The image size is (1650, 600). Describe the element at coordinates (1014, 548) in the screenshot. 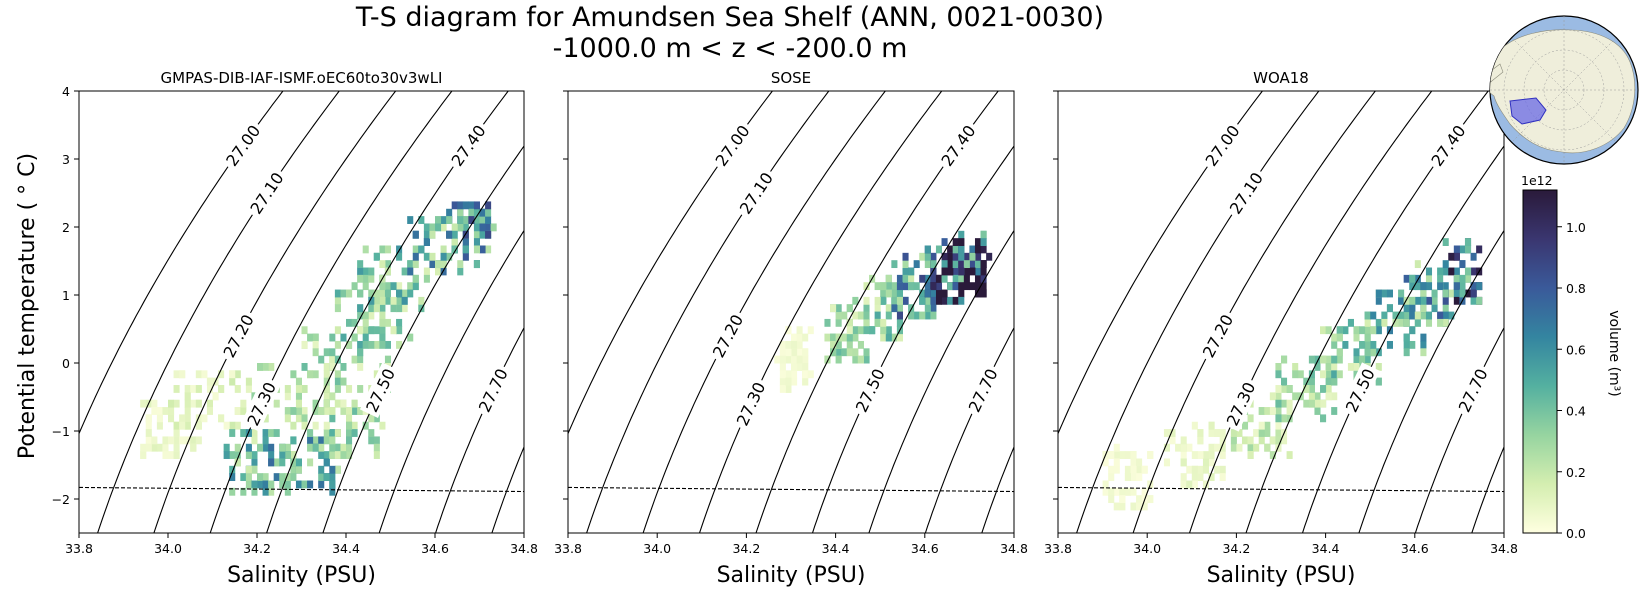

I see `x-tick-label: 34.8` at that location.